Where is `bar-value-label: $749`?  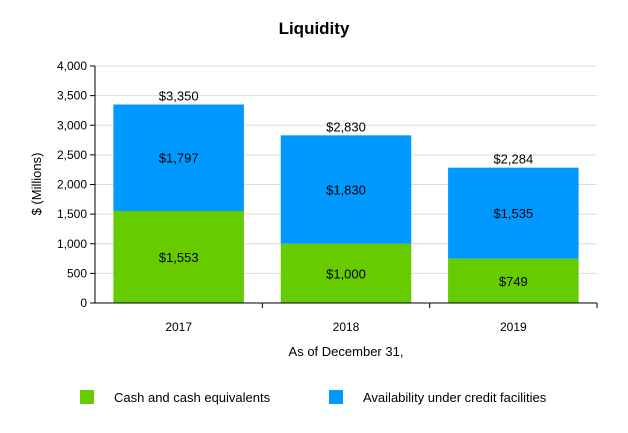
bar-value-label: $749 is located at coordinates (513, 281).